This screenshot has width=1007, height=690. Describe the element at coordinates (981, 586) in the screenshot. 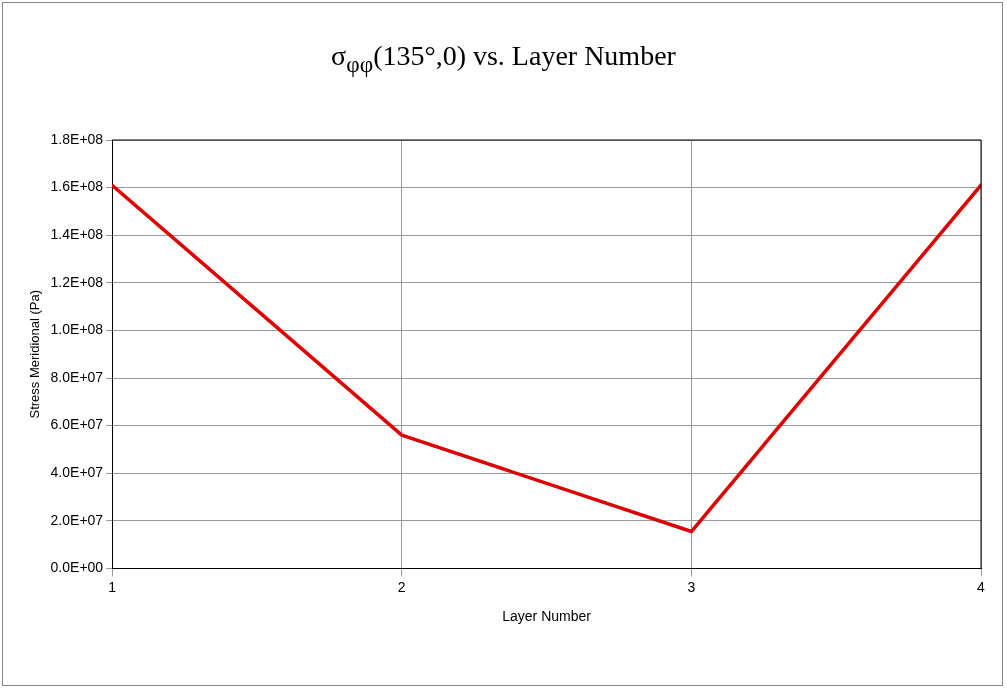

I see `x-tick-label: 4` at that location.